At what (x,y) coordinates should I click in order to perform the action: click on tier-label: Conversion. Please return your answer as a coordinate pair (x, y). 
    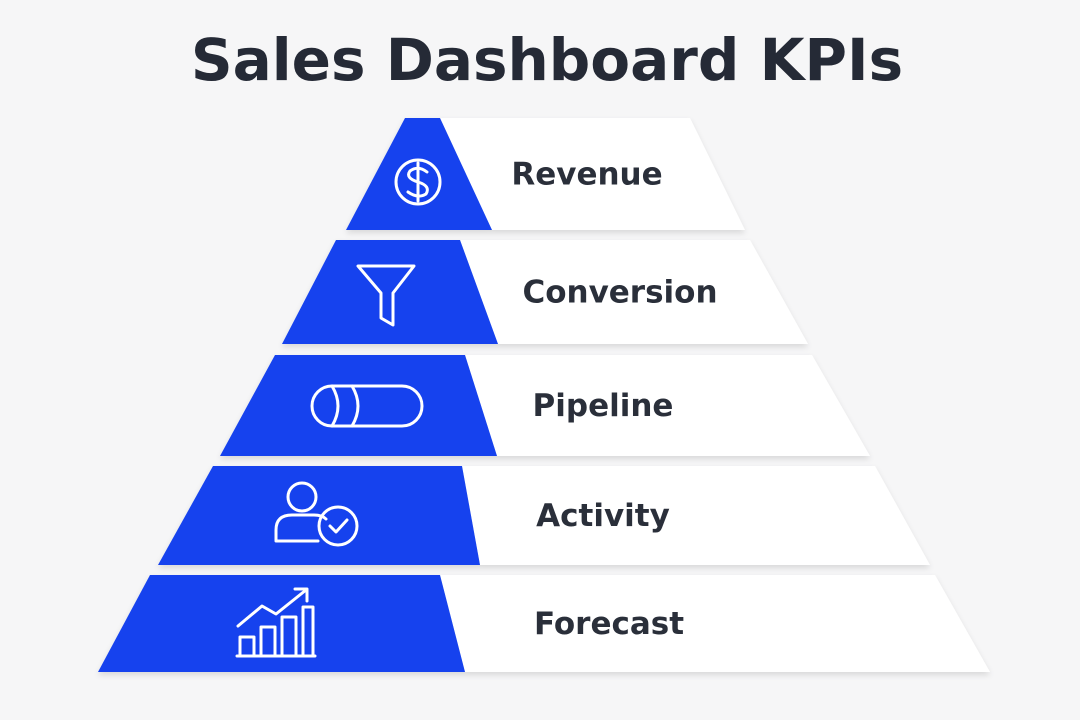
    Looking at the image, I should click on (619, 293).